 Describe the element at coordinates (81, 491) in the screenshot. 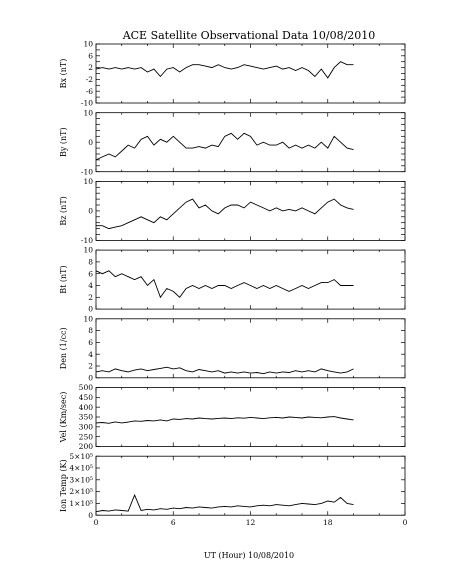

I see `y-tick-label: 2×10⁵` at that location.